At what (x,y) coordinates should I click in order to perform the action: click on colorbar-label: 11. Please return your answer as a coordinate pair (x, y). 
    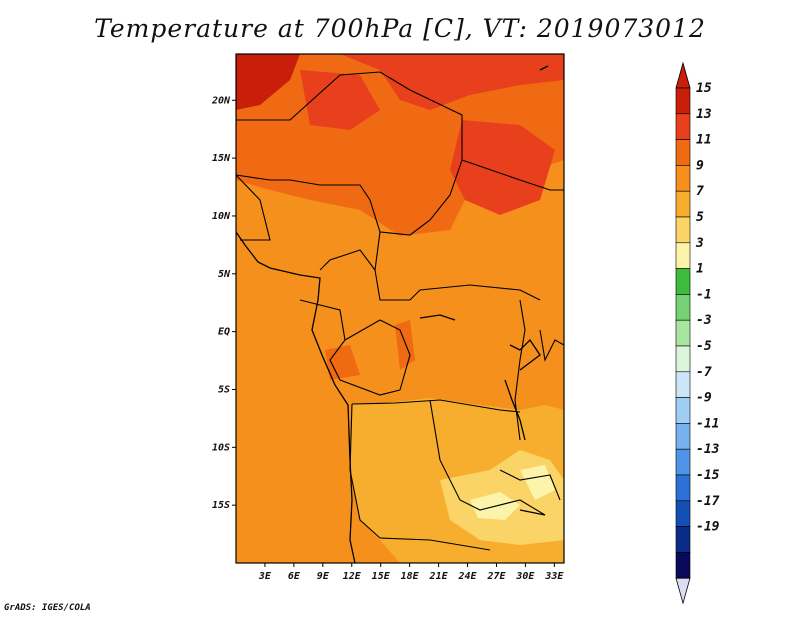
    Looking at the image, I should click on (704, 140).